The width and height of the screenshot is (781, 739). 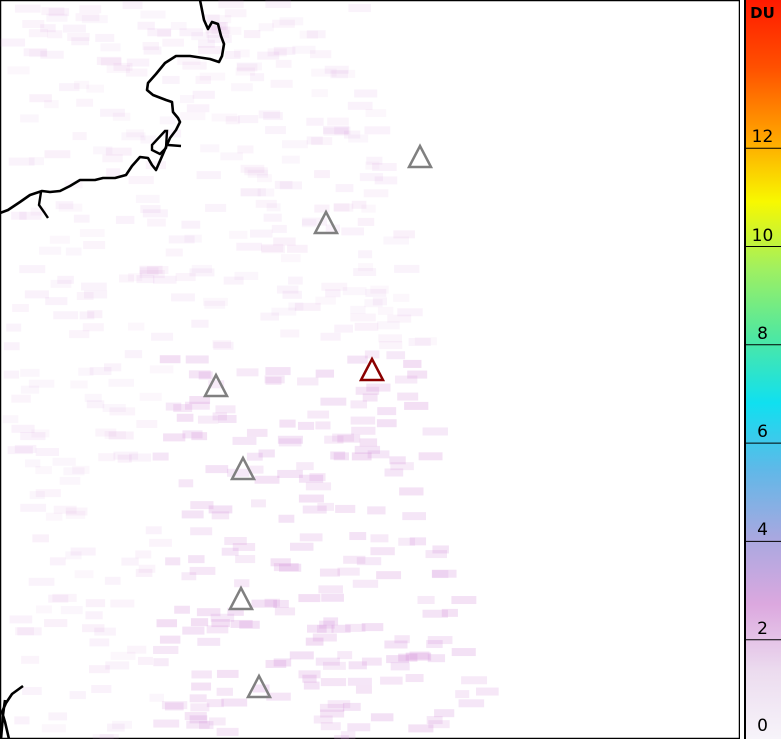 What do you see at coordinates (762, 333) in the screenshot?
I see `colorbar-tick-label: 8` at bounding box center [762, 333].